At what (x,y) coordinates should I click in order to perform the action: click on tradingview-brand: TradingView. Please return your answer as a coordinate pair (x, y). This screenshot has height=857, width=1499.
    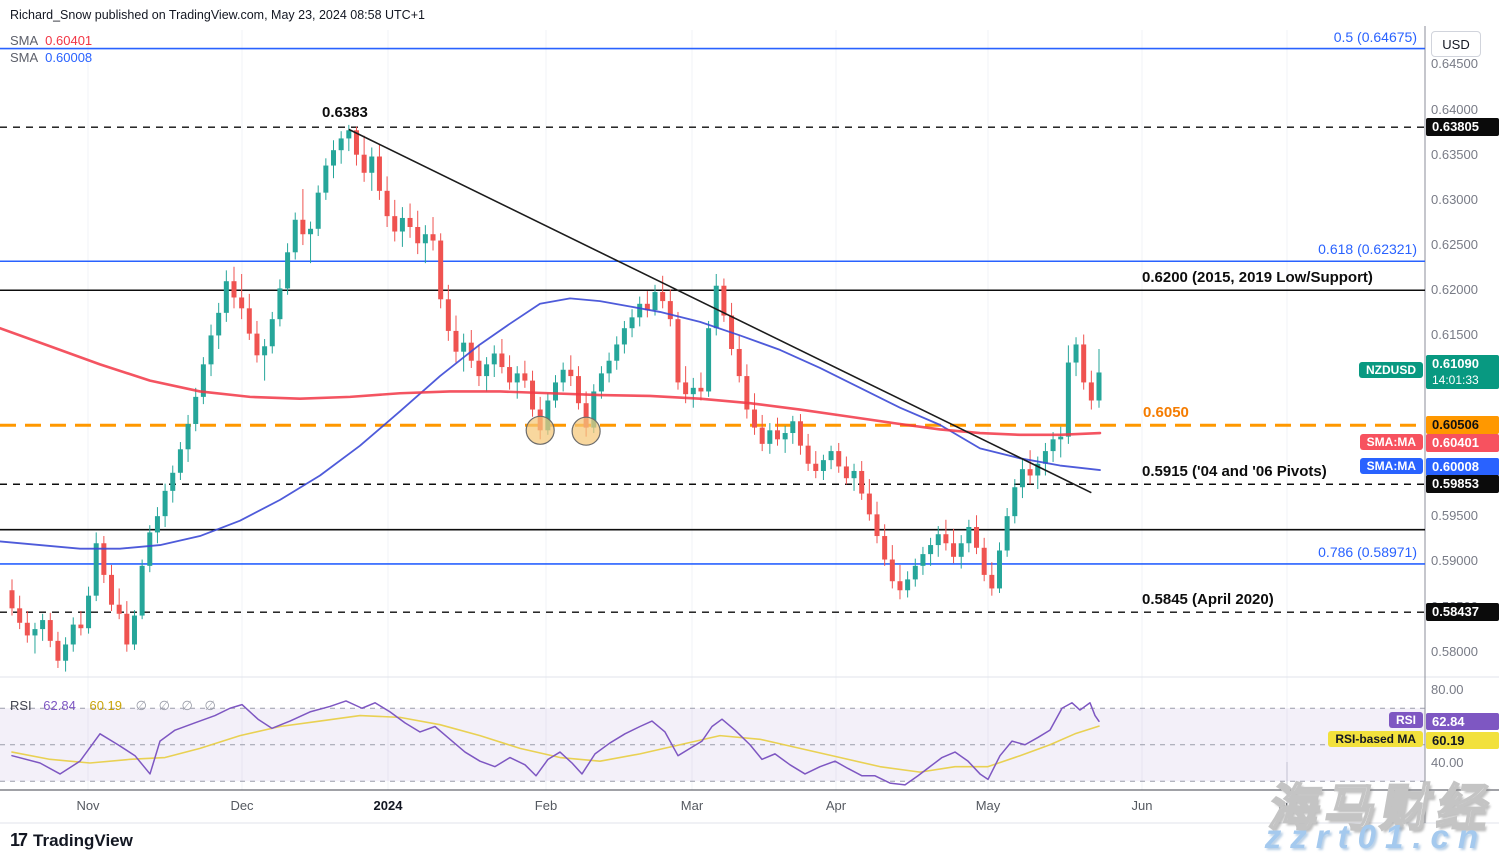
    Looking at the image, I should click on (83, 840).